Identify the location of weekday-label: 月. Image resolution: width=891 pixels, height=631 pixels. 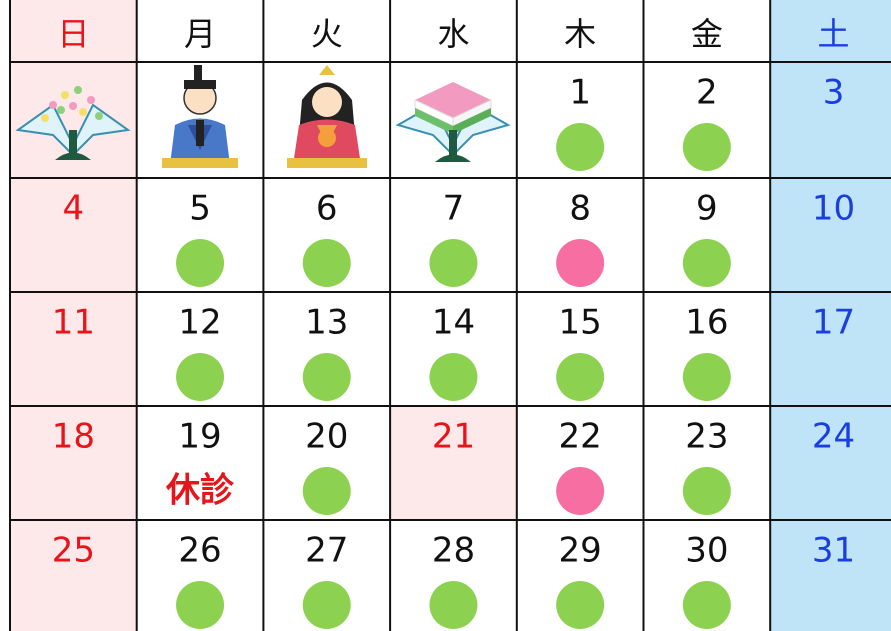
(200, 34).